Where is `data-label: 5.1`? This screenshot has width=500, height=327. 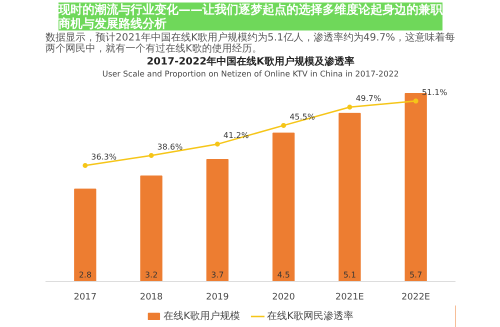 data-label: 5.1 is located at coordinates (349, 275).